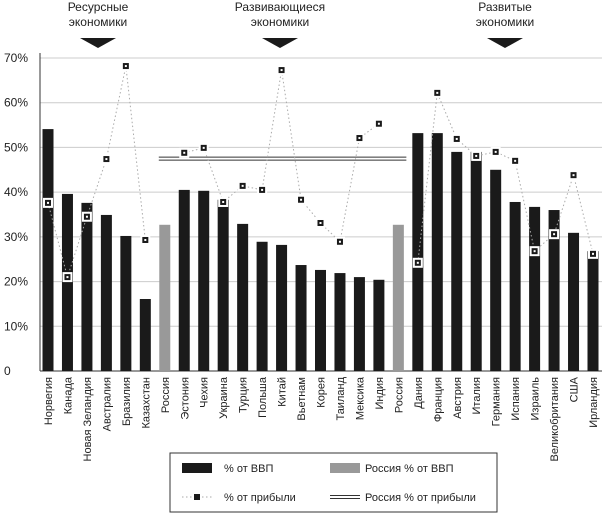 Image resolution: width=604 pixels, height=519 pixels. Describe the element at coordinates (146, 403) in the screenshot. I see `x-tick-label: Казахстан` at that location.